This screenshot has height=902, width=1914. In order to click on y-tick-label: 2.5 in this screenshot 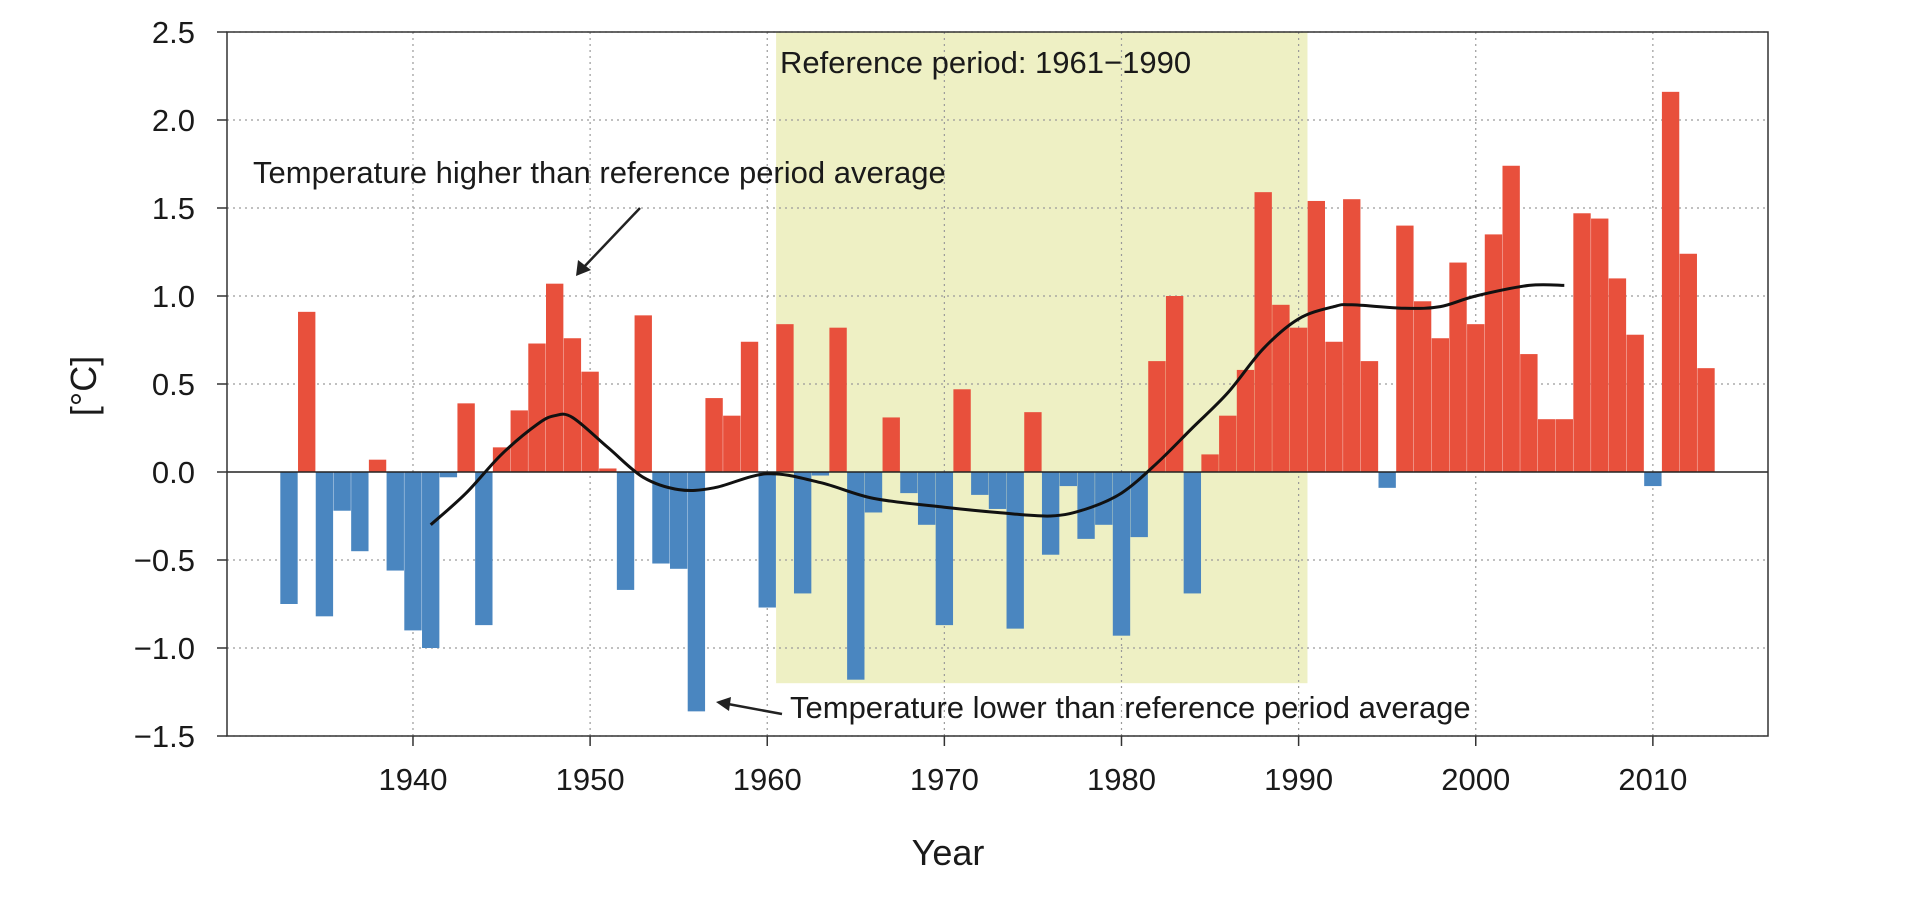, I will do `click(173, 32)`.